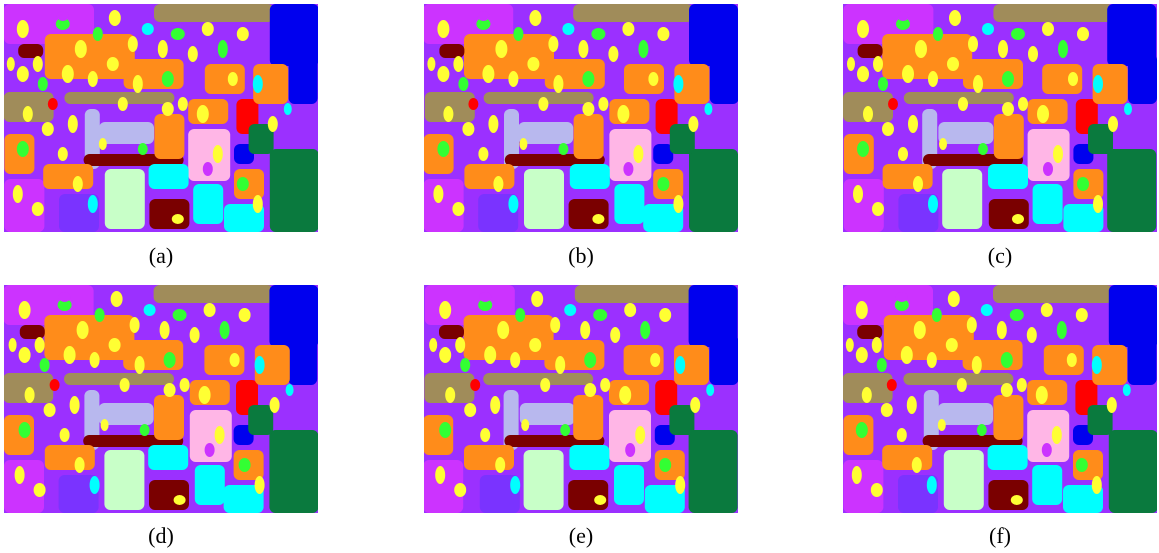  I want to click on caption-f: (f), so click(1000, 535).